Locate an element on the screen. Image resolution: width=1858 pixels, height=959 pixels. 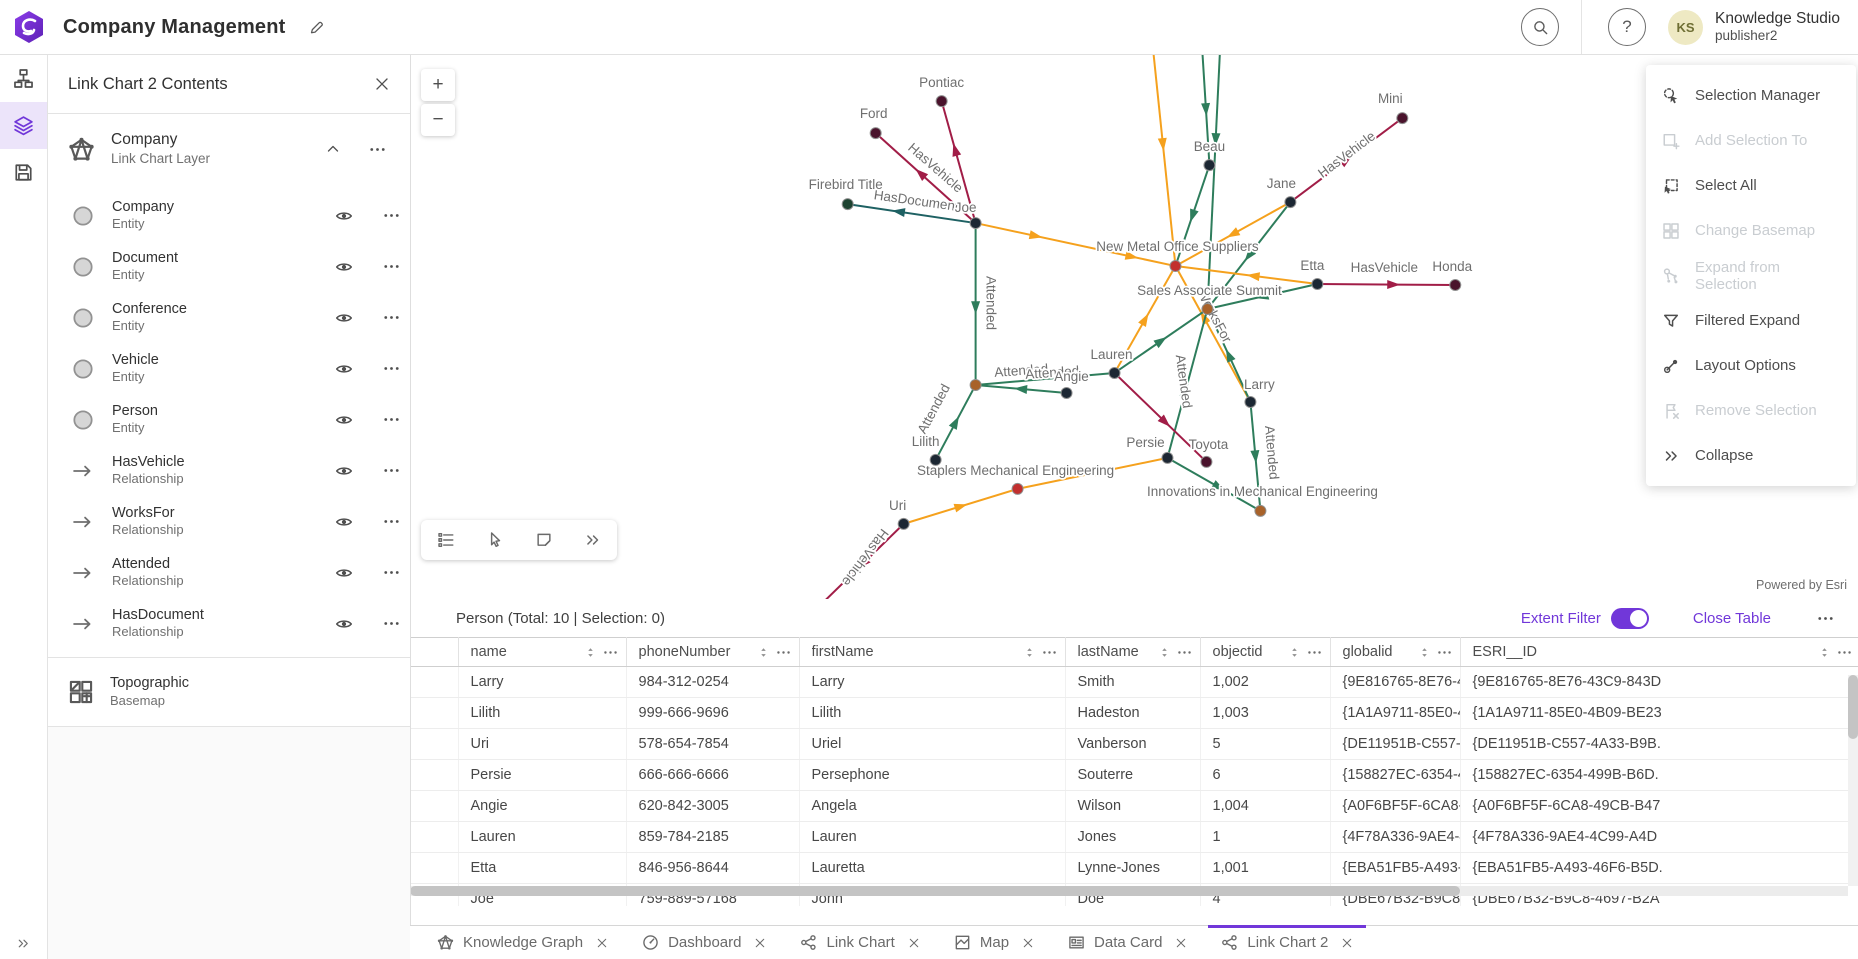
edge-lauren-confhub is located at coordinates (1045, 378).